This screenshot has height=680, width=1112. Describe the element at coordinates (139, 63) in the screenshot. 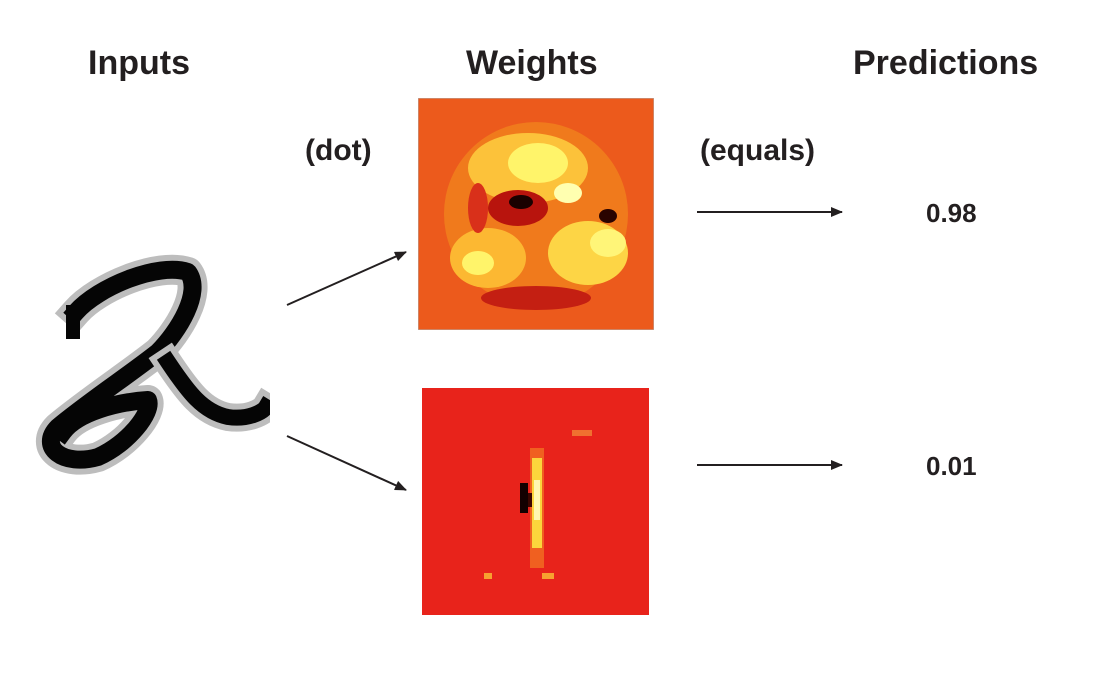

I see `inputs-heading: Inputs` at that location.